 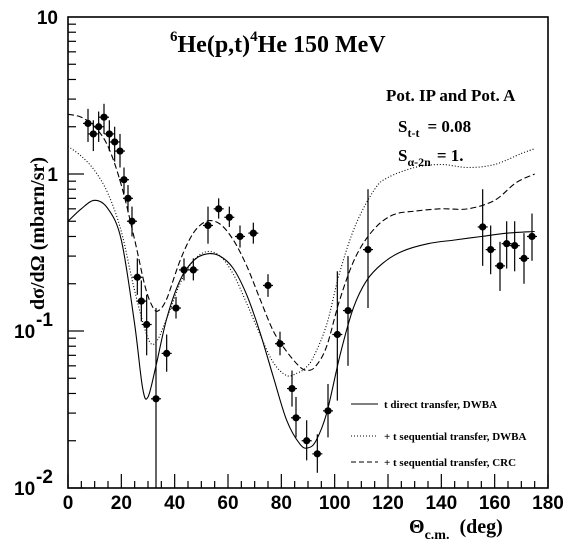 What do you see at coordinates (495, 503) in the screenshot?
I see `x-tick-label: 160` at bounding box center [495, 503].